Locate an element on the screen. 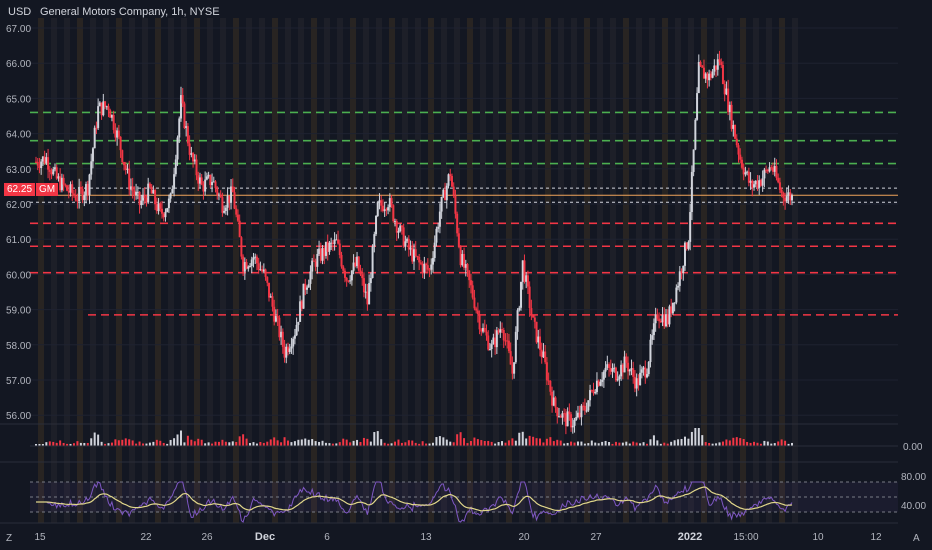 Image resolution: width=932 pixels, height=550 pixels. auto-button: A is located at coordinates (916, 538).